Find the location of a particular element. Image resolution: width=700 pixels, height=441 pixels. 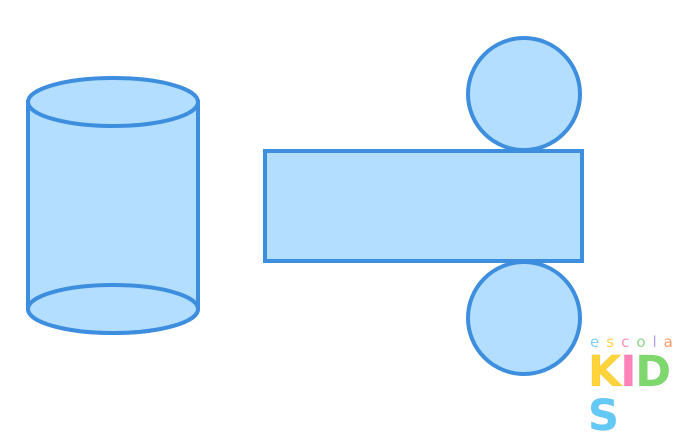

logo-top-letter: a is located at coordinates (671, 342).